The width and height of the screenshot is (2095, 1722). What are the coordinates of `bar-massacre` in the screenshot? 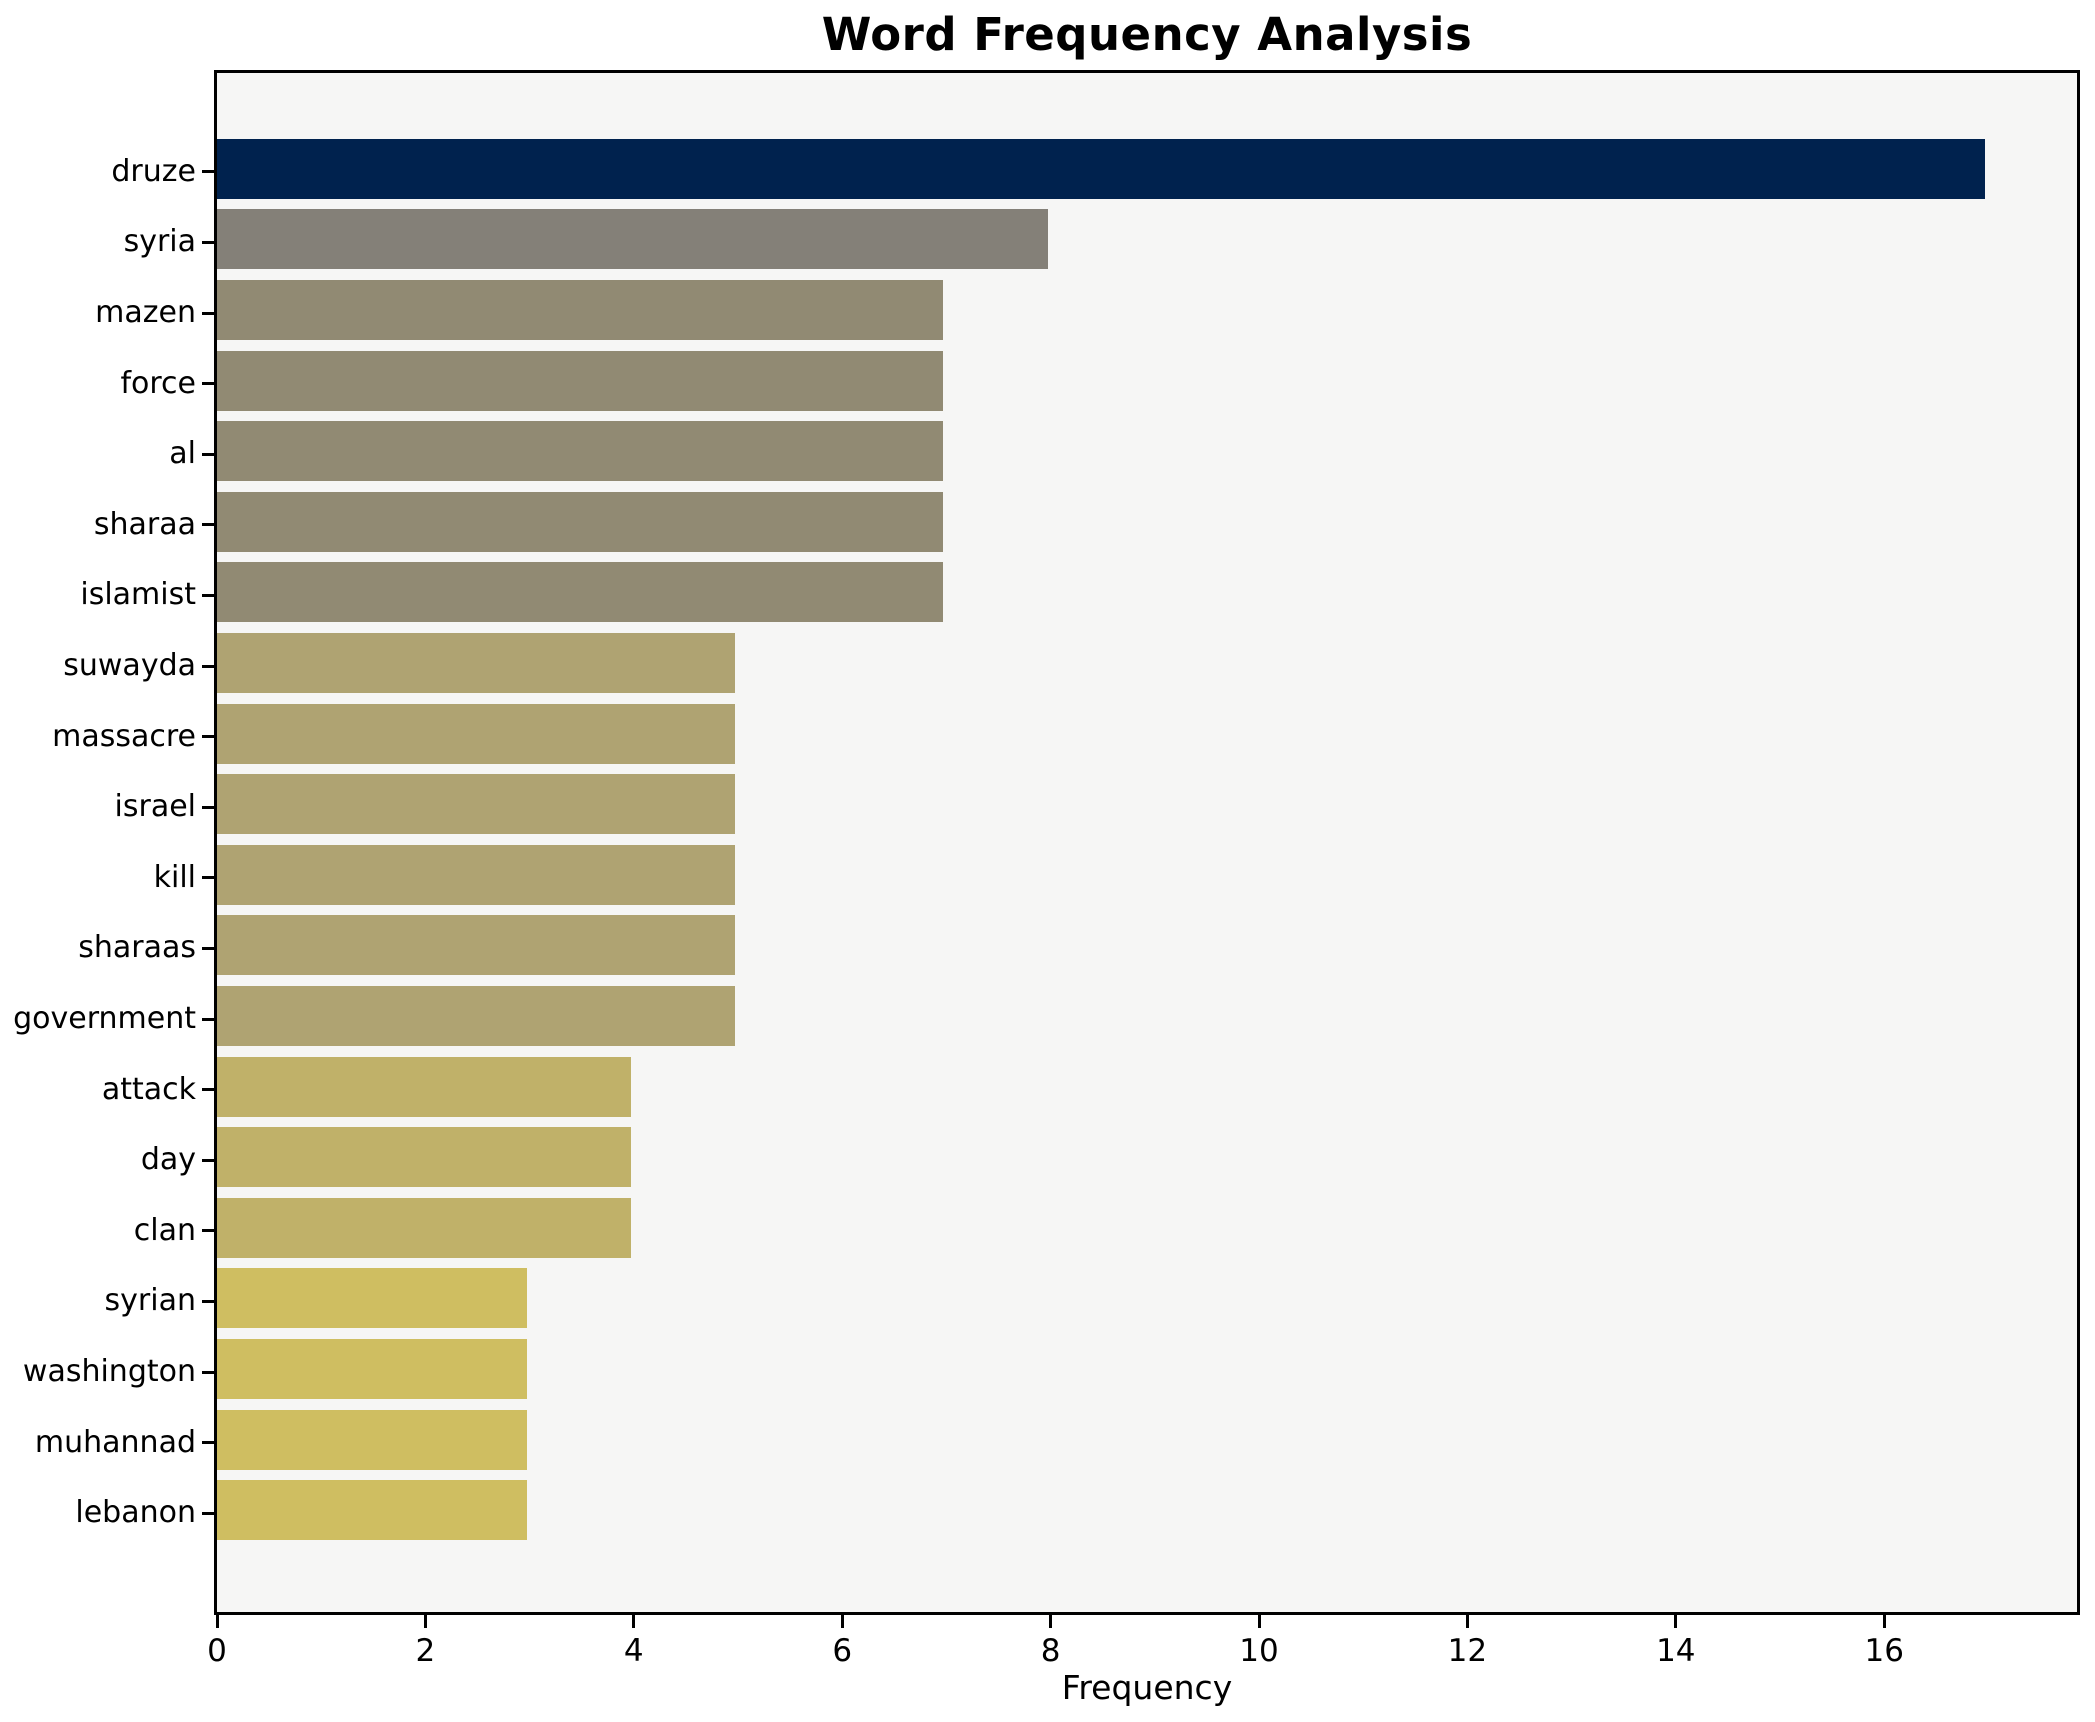 It's located at (476, 733).